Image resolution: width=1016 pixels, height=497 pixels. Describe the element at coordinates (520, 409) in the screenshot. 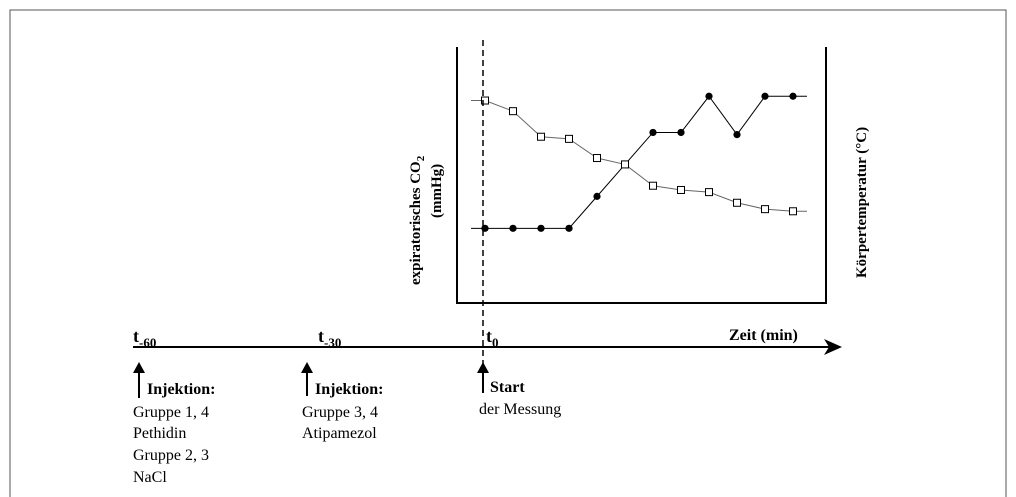

I see `event-line: der Messung` at that location.